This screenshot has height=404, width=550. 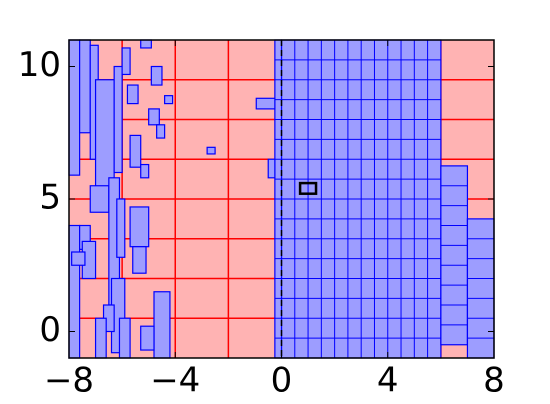 What do you see at coordinates (388, 381) in the screenshot?
I see `x-tick-label: 4` at bounding box center [388, 381].